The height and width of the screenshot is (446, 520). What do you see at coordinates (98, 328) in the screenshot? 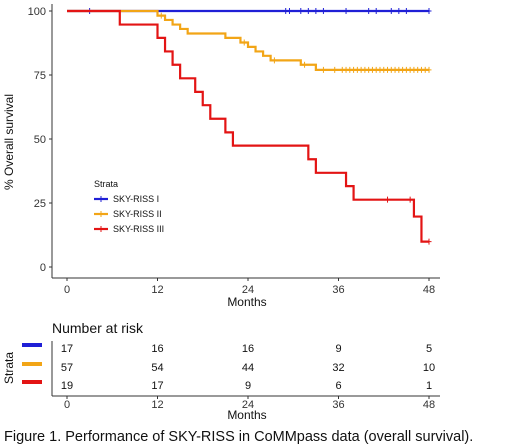
I see `risk-table-title: Number at risk` at bounding box center [98, 328].